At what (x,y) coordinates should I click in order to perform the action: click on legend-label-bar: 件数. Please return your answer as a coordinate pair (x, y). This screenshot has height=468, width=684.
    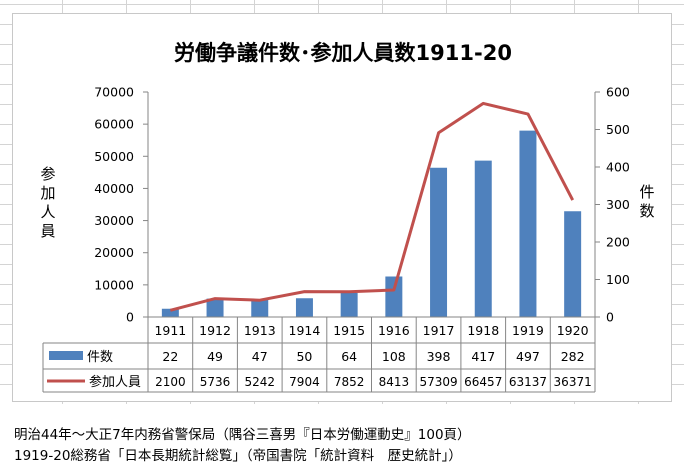
    Looking at the image, I should click on (100, 357).